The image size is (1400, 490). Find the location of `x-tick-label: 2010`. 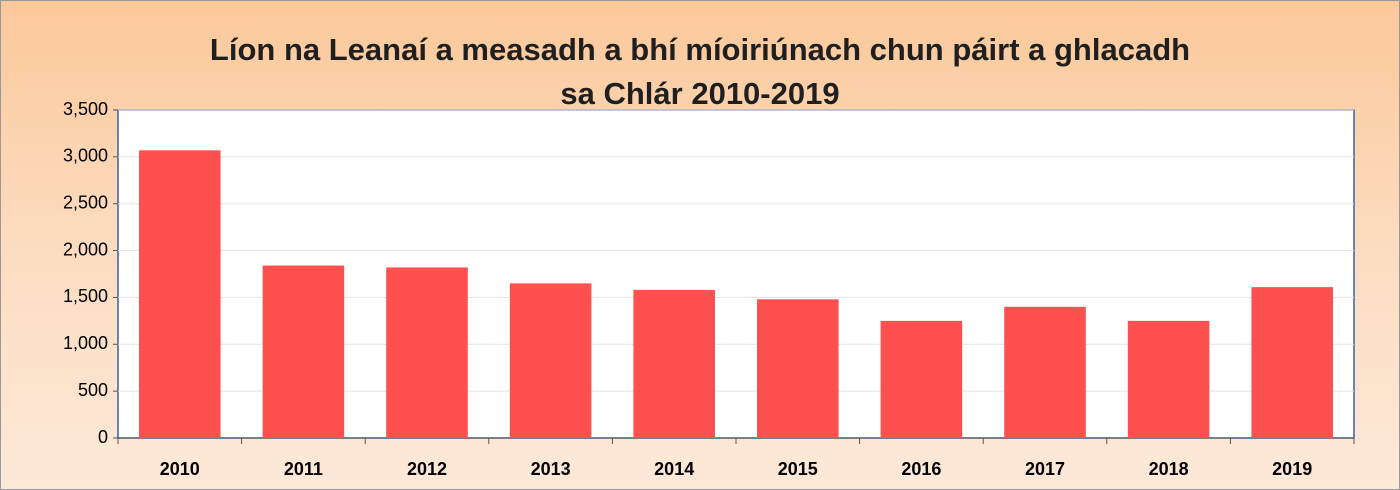

x-tick-label: 2010 is located at coordinates (180, 469).